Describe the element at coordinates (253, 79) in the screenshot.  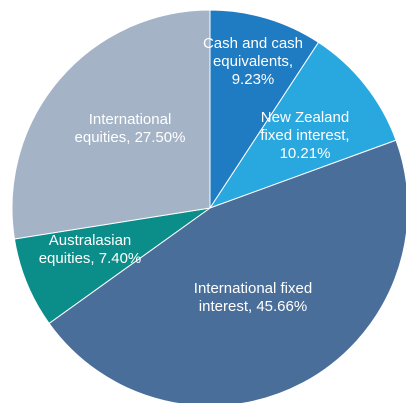
I see `slice-label-line: 9.23%` at that location.